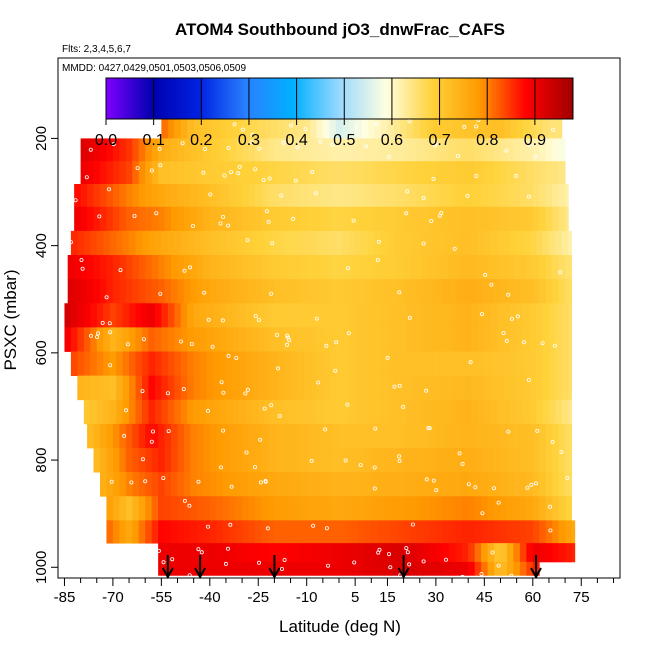 The image size is (650, 650). I want to click on arrow-head, so click(403, 573).